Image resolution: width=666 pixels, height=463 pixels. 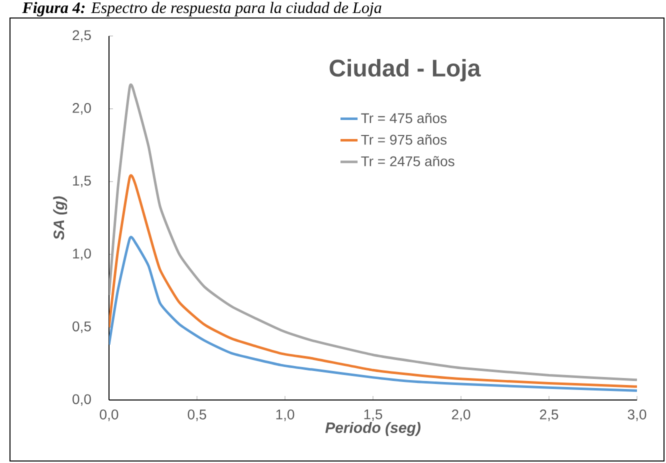 I want to click on x-tick-label: 1,0, so click(x=285, y=416).